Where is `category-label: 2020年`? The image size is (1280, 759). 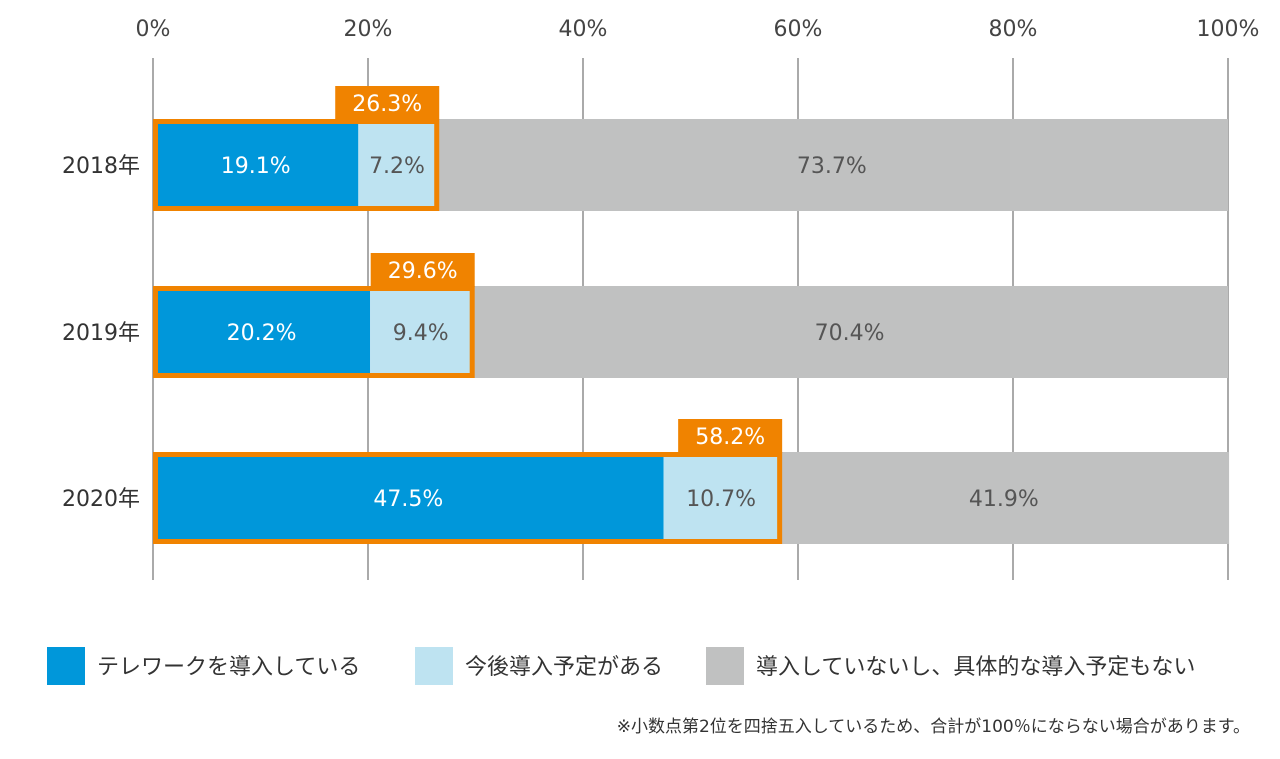
category-label: 2020年 is located at coordinates (101, 499).